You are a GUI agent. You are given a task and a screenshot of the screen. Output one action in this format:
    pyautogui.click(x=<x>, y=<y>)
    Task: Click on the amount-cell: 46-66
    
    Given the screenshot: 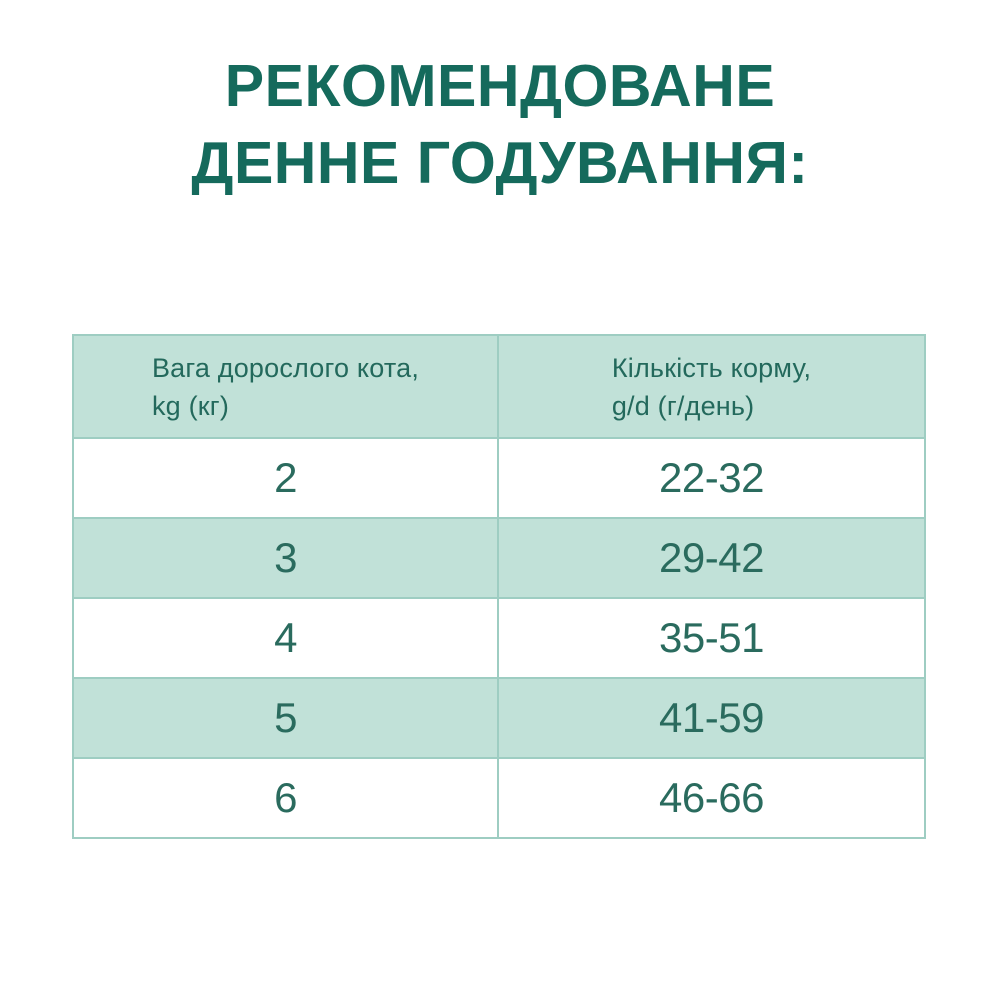 What is the action you would take?
    pyautogui.click(x=711, y=797)
    